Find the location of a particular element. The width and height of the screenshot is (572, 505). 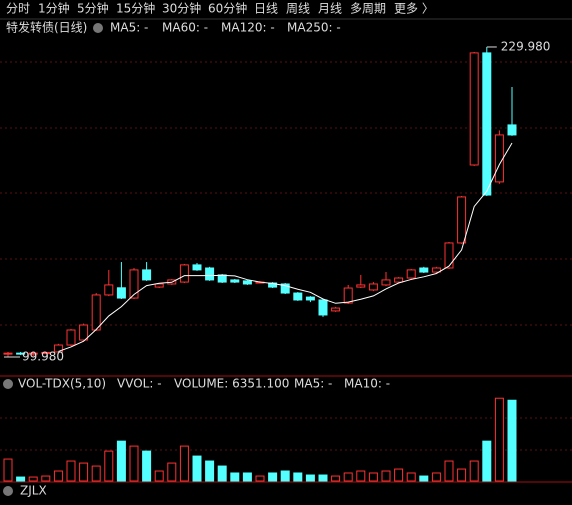

legend-item: VOLUME: 6351.100 is located at coordinates (231, 384).